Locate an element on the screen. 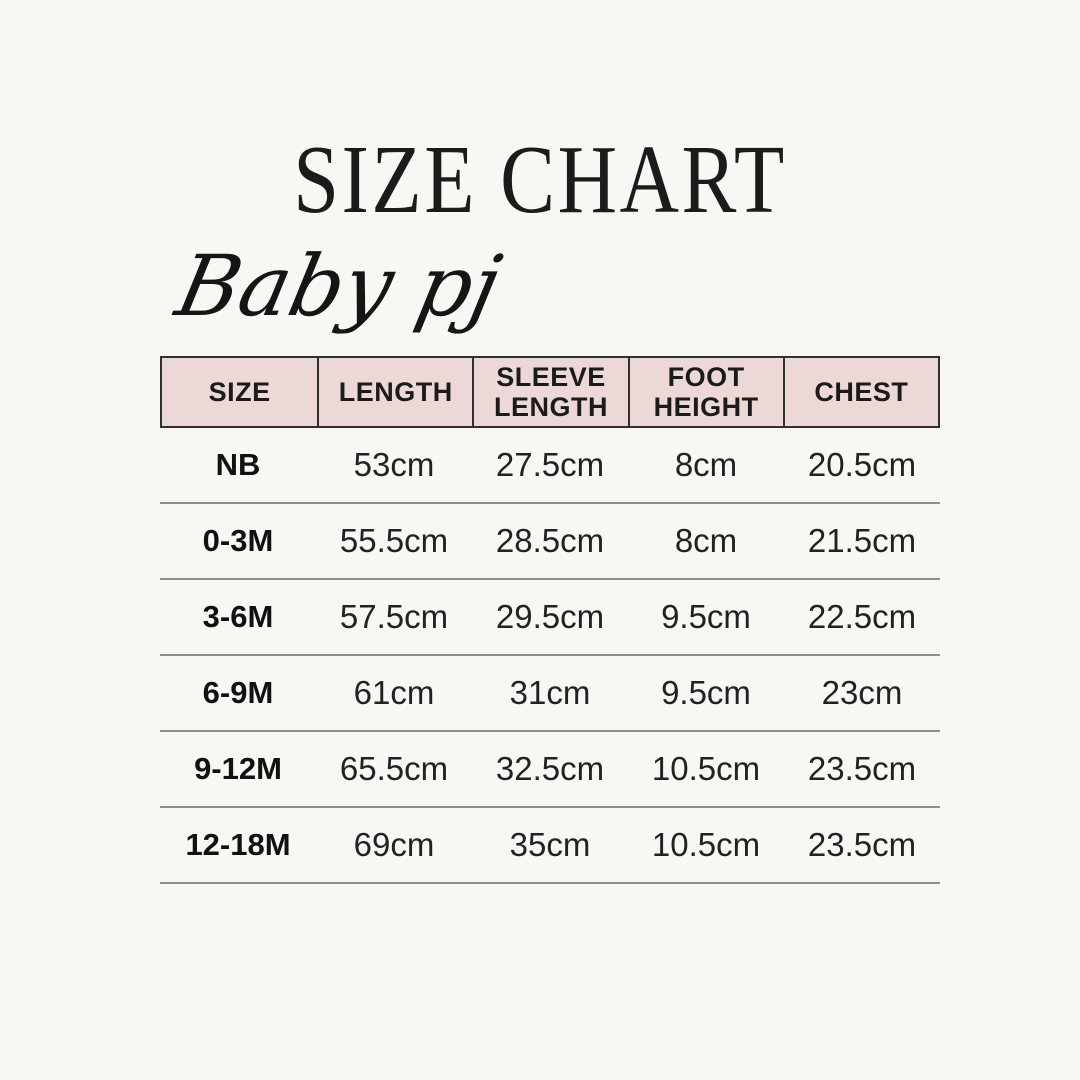 The height and width of the screenshot is (1080, 1080). size-label: 9-12M is located at coordinates (238, 768).